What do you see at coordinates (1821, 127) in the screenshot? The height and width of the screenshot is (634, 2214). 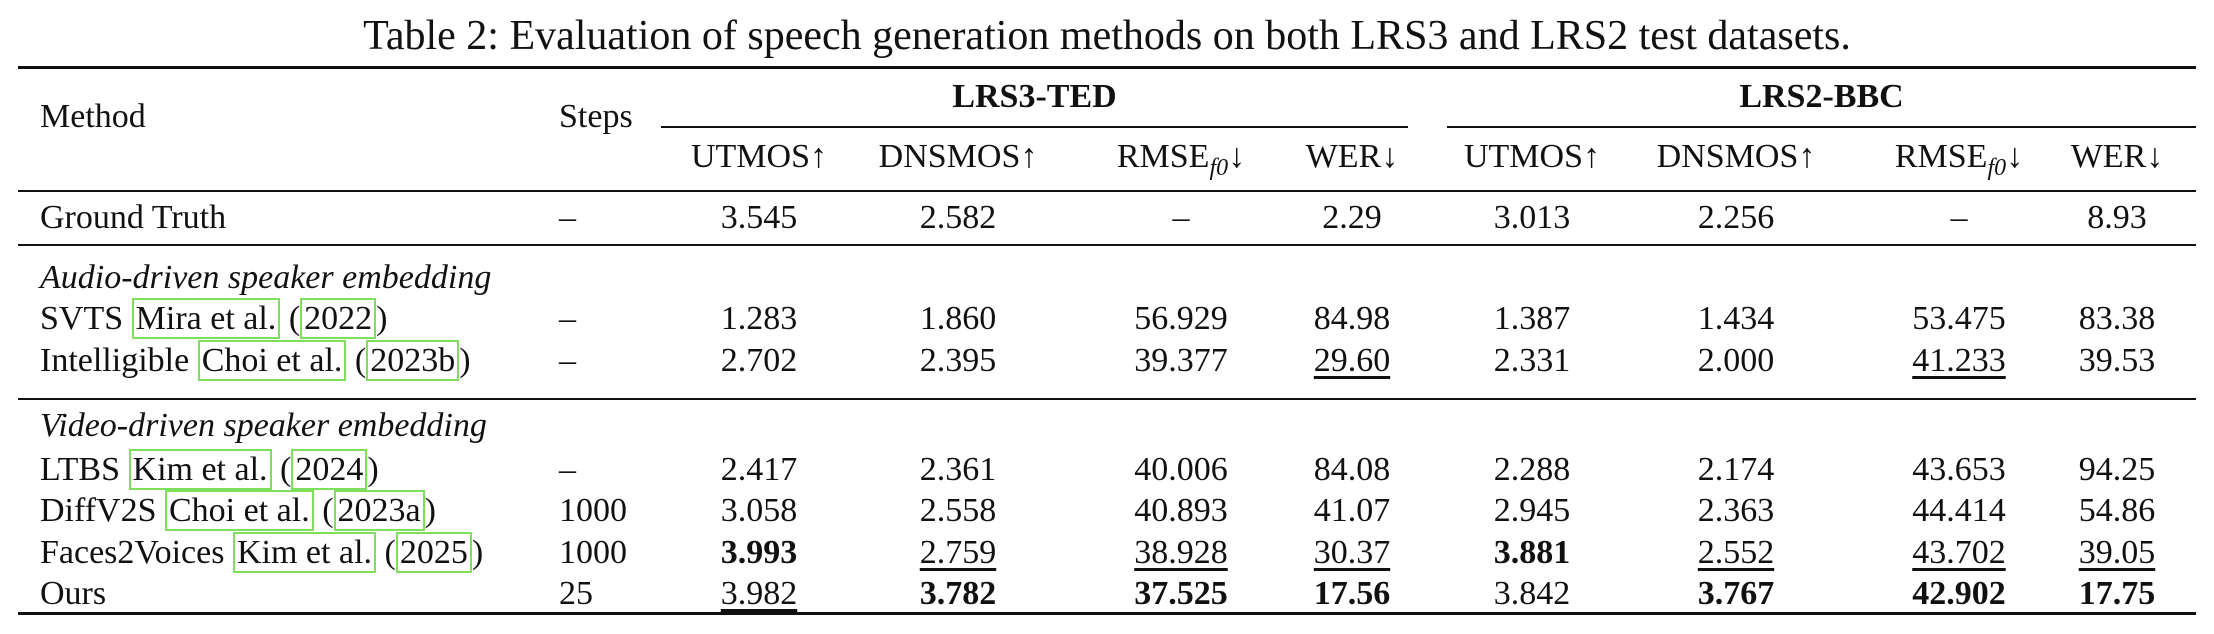 I see `lrs2-cmidrule` at bounding box center [1821, 127].